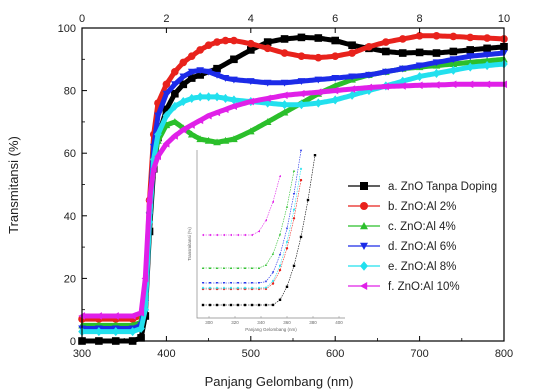 This screenshot has height=392, width=542. Describe the element at coordinates (504, 19) in the screenshot. I see `top-tick-label: 10` at that location.